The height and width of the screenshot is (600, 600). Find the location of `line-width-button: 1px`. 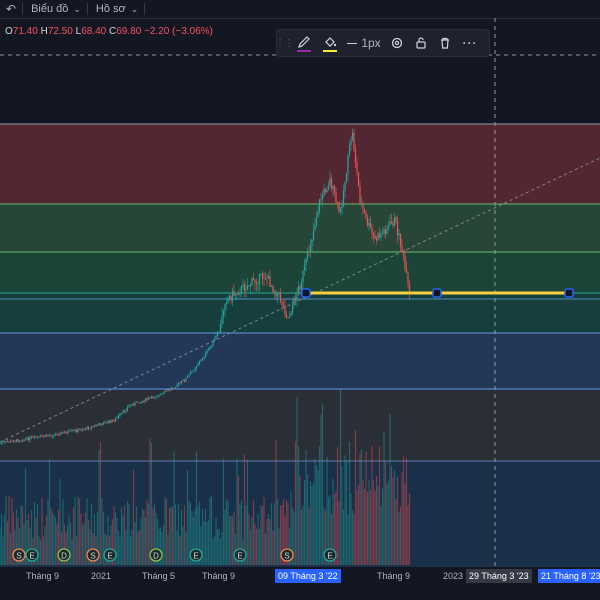

line-width-button: 1px is located at coordinates (364, 43).